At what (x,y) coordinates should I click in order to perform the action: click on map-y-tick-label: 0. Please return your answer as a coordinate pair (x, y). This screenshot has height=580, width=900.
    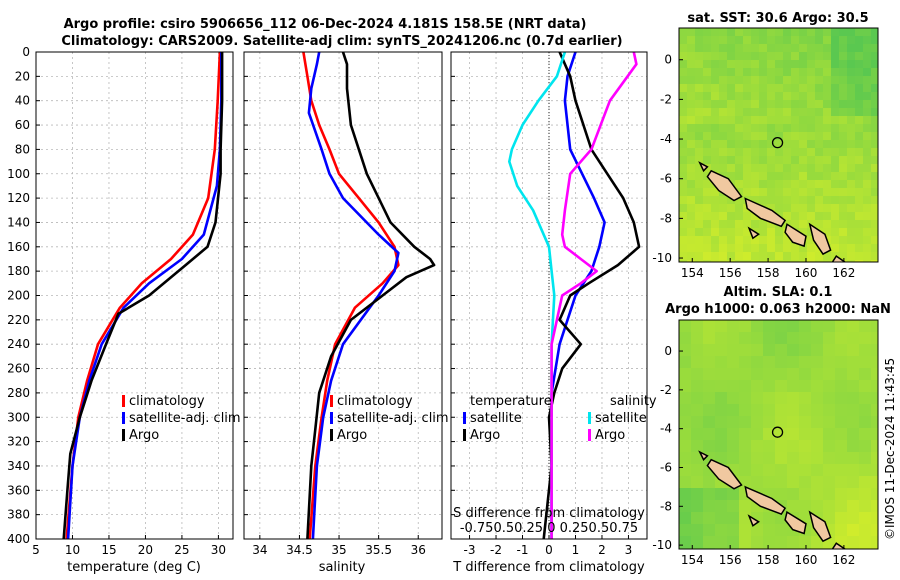
    Looking at the image, I should click on (668, 60).